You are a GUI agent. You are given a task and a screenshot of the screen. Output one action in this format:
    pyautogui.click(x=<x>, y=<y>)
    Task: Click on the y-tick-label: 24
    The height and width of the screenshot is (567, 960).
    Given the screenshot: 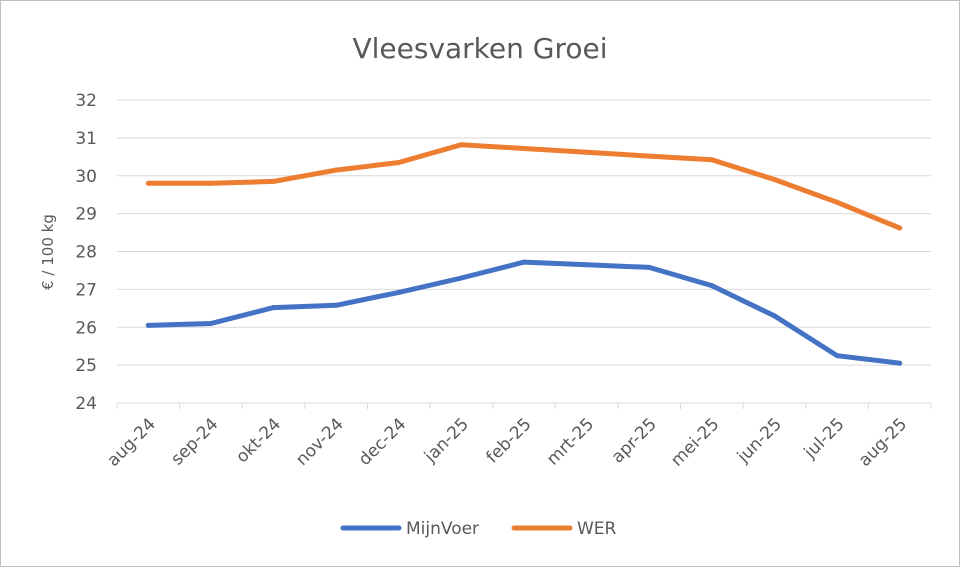 What is the action you would take?
    pyautogui.click(x=86, y=404)
    